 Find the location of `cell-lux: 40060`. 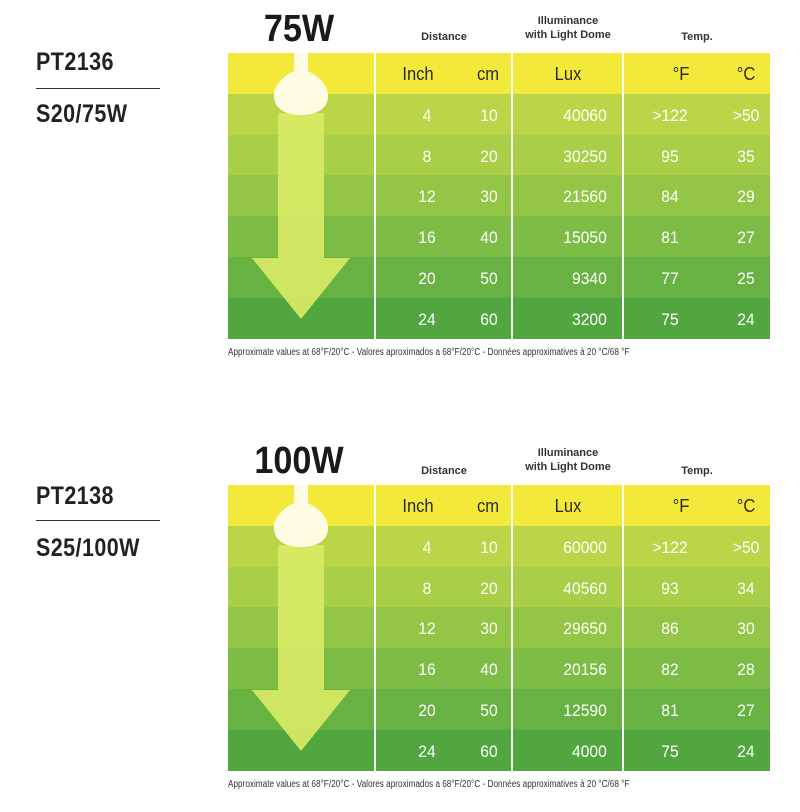

cell-lux: 40060 is located at coordinates (585, 115).